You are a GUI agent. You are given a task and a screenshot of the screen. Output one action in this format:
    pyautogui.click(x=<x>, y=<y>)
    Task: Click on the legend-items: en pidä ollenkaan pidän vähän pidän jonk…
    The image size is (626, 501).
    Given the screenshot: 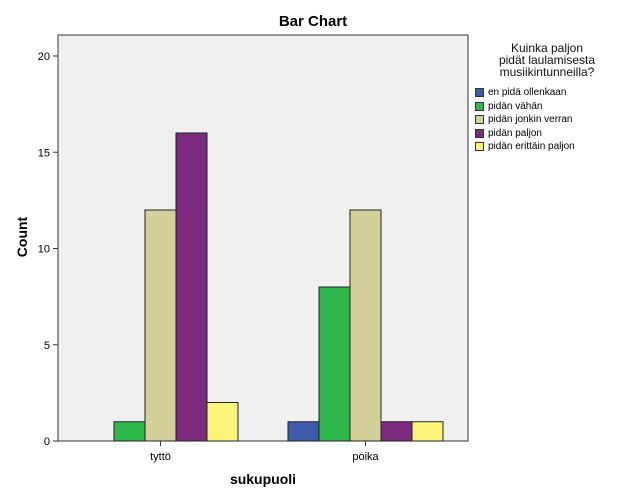 What is the action you would take?
    pyautogui.click(x=547, y=120)
    